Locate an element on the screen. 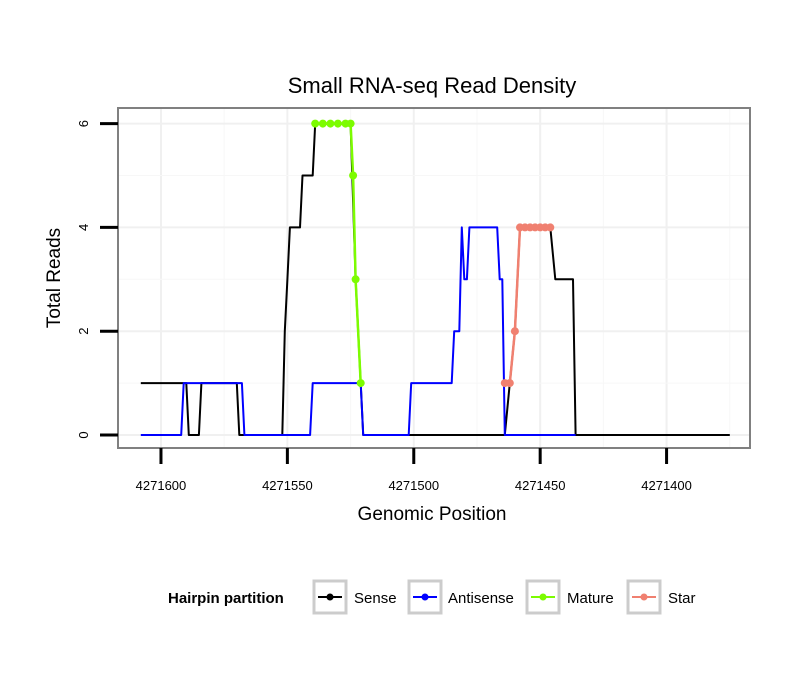 The width and height of the screenshot is (810, 690). legend-label-star: Star is located at coordinates (682, 598).